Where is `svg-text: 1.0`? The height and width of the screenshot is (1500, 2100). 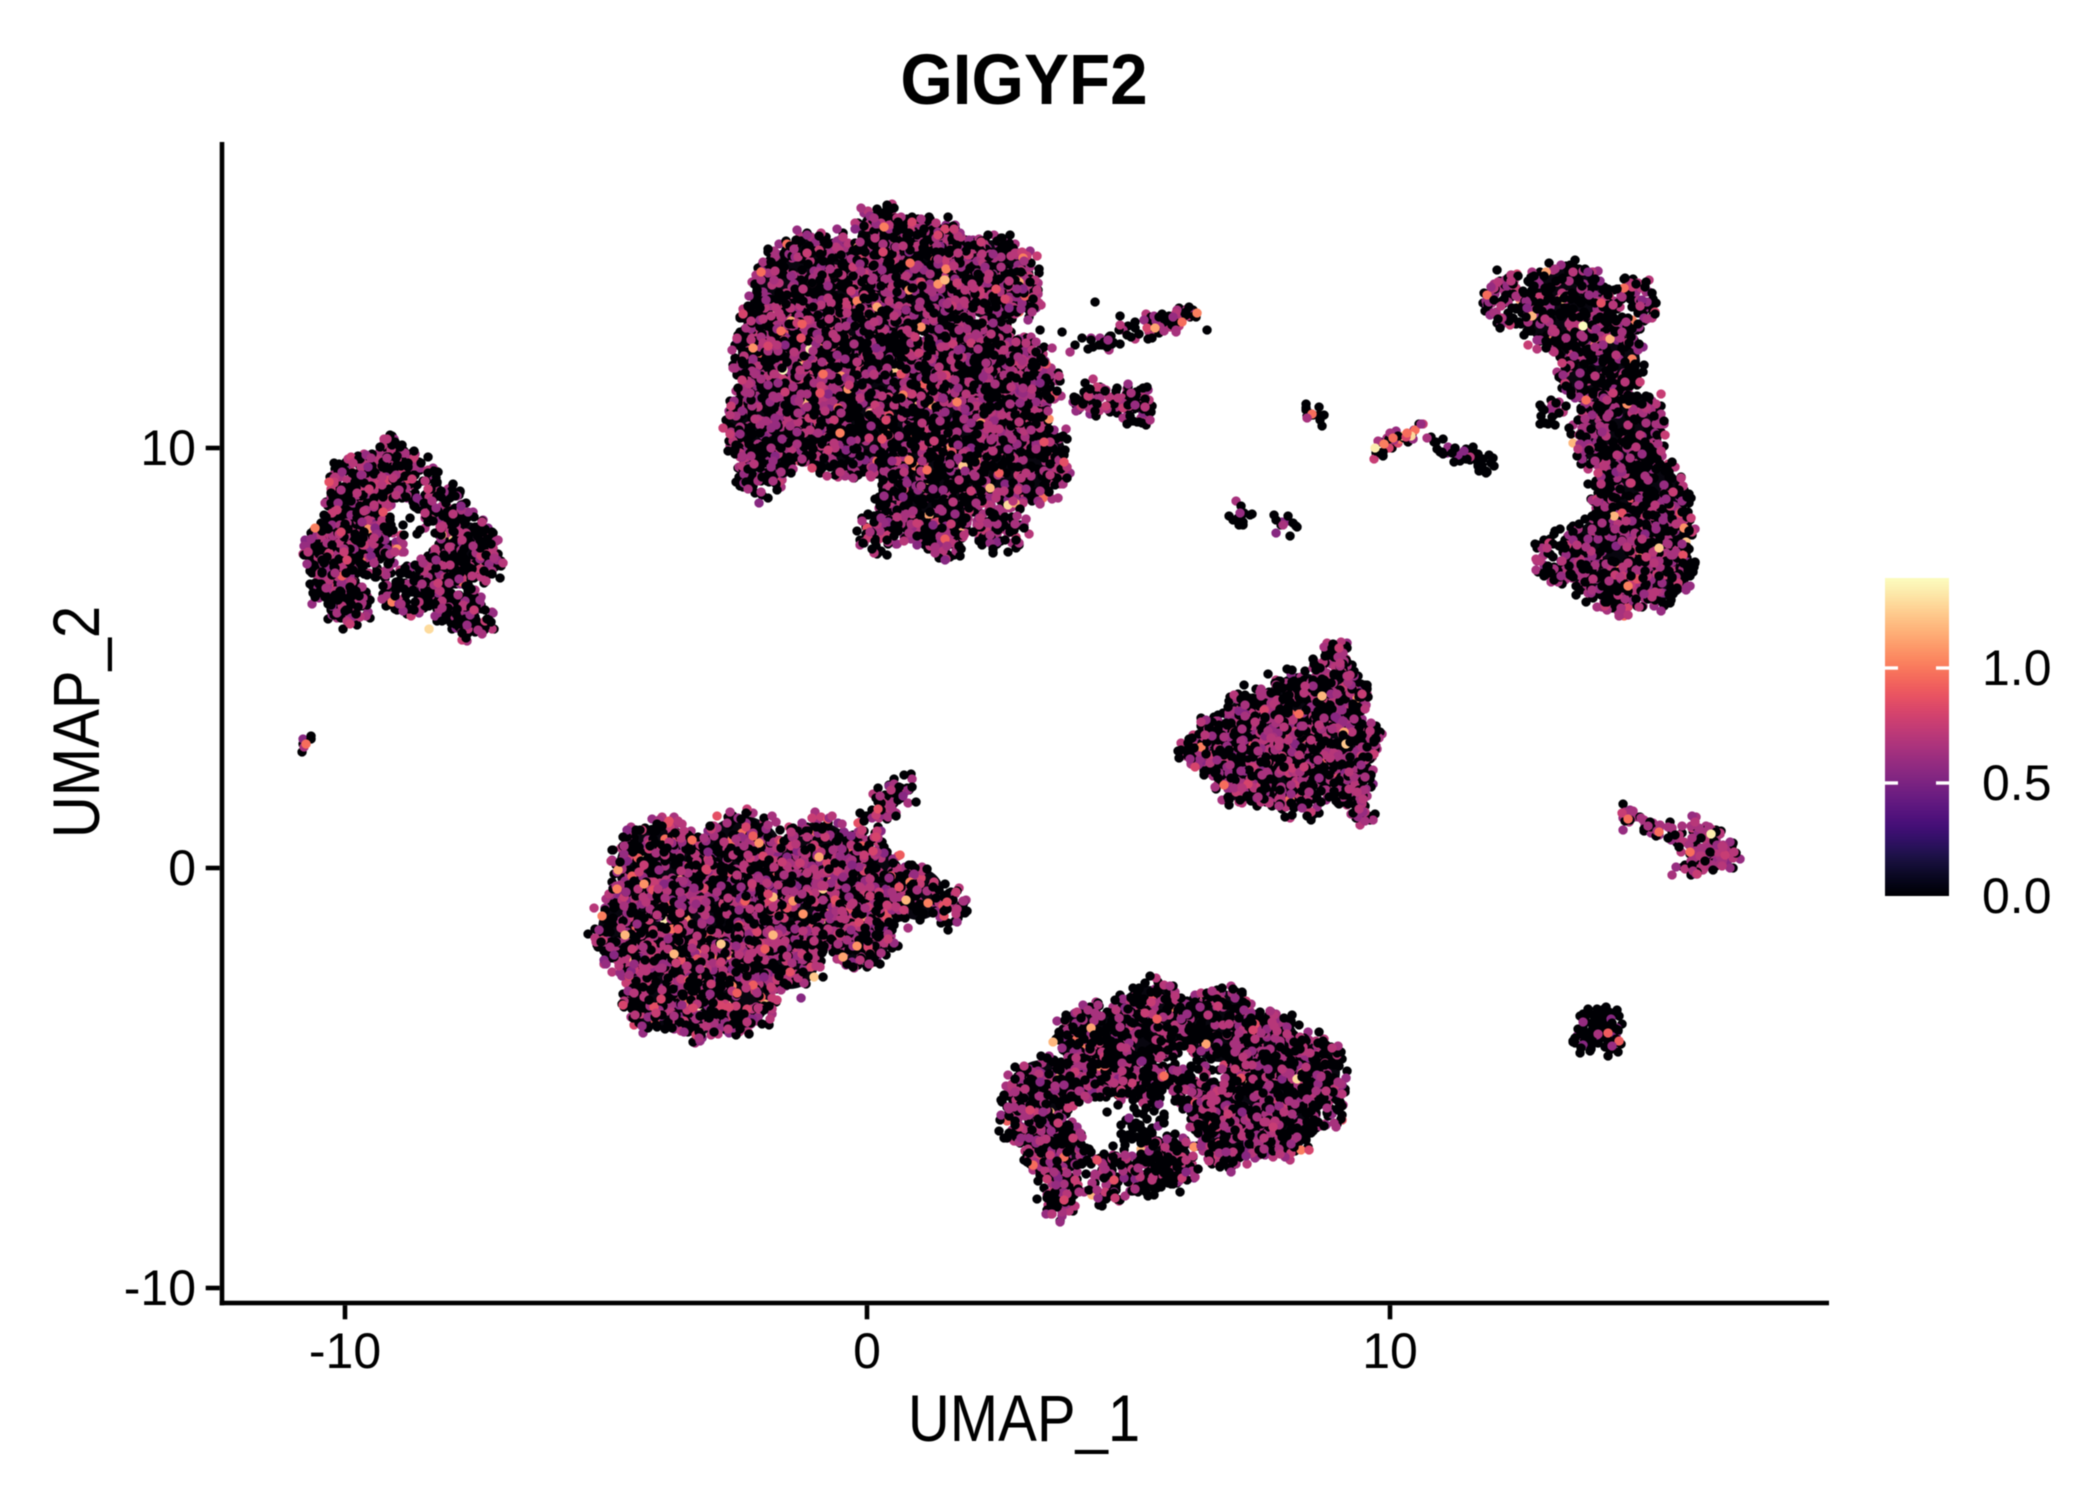
svg-text: 1.0 is located at coordinates (2017, 668).